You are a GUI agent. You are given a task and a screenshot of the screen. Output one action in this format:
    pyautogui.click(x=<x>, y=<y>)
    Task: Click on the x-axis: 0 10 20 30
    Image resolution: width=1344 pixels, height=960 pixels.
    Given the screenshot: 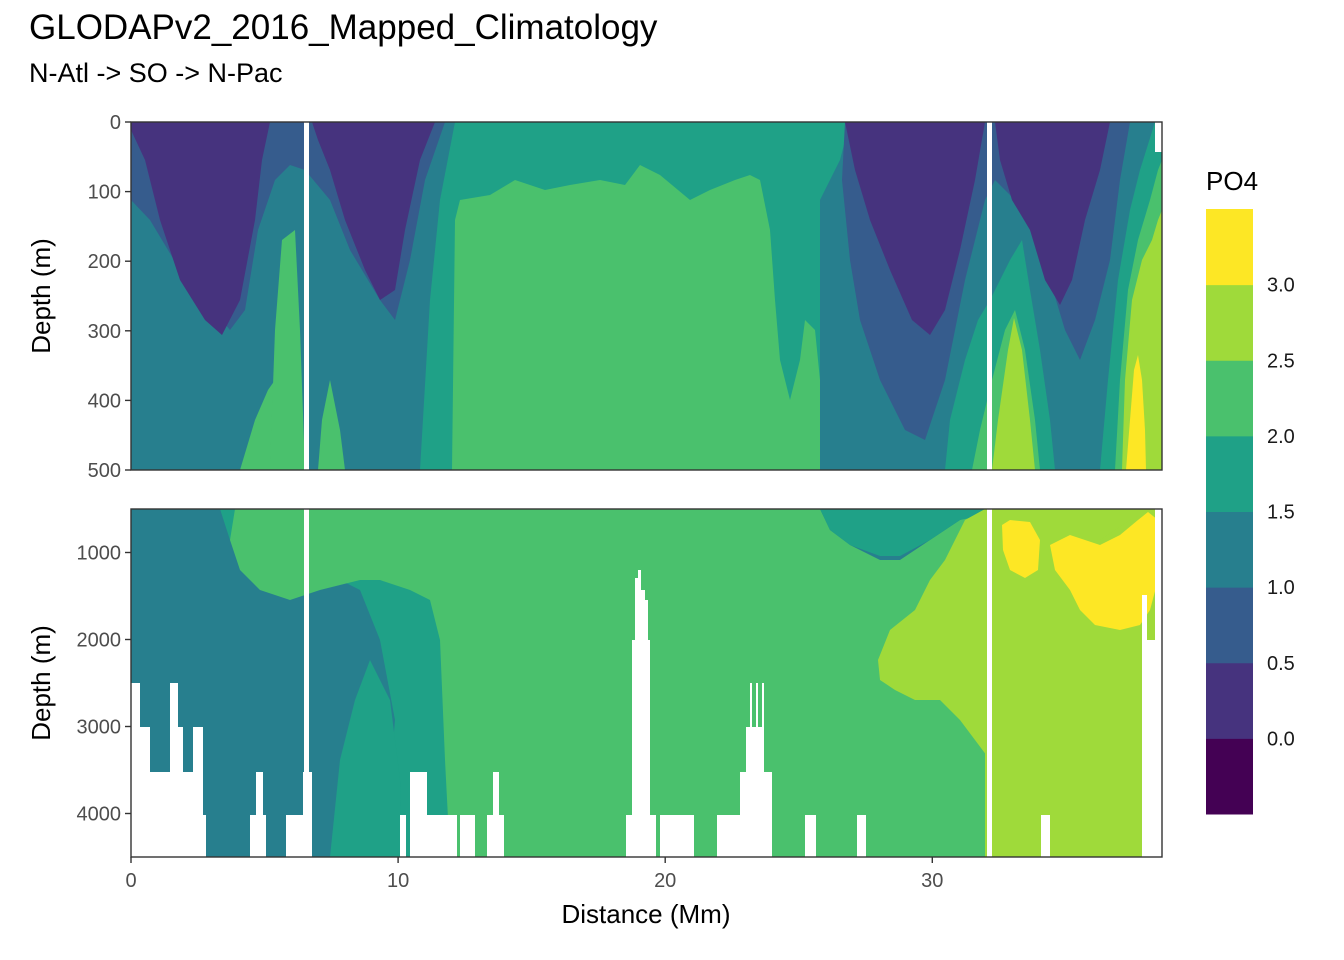 What is the action you would take?
    pyautogui.click(x=534, y=874)
    